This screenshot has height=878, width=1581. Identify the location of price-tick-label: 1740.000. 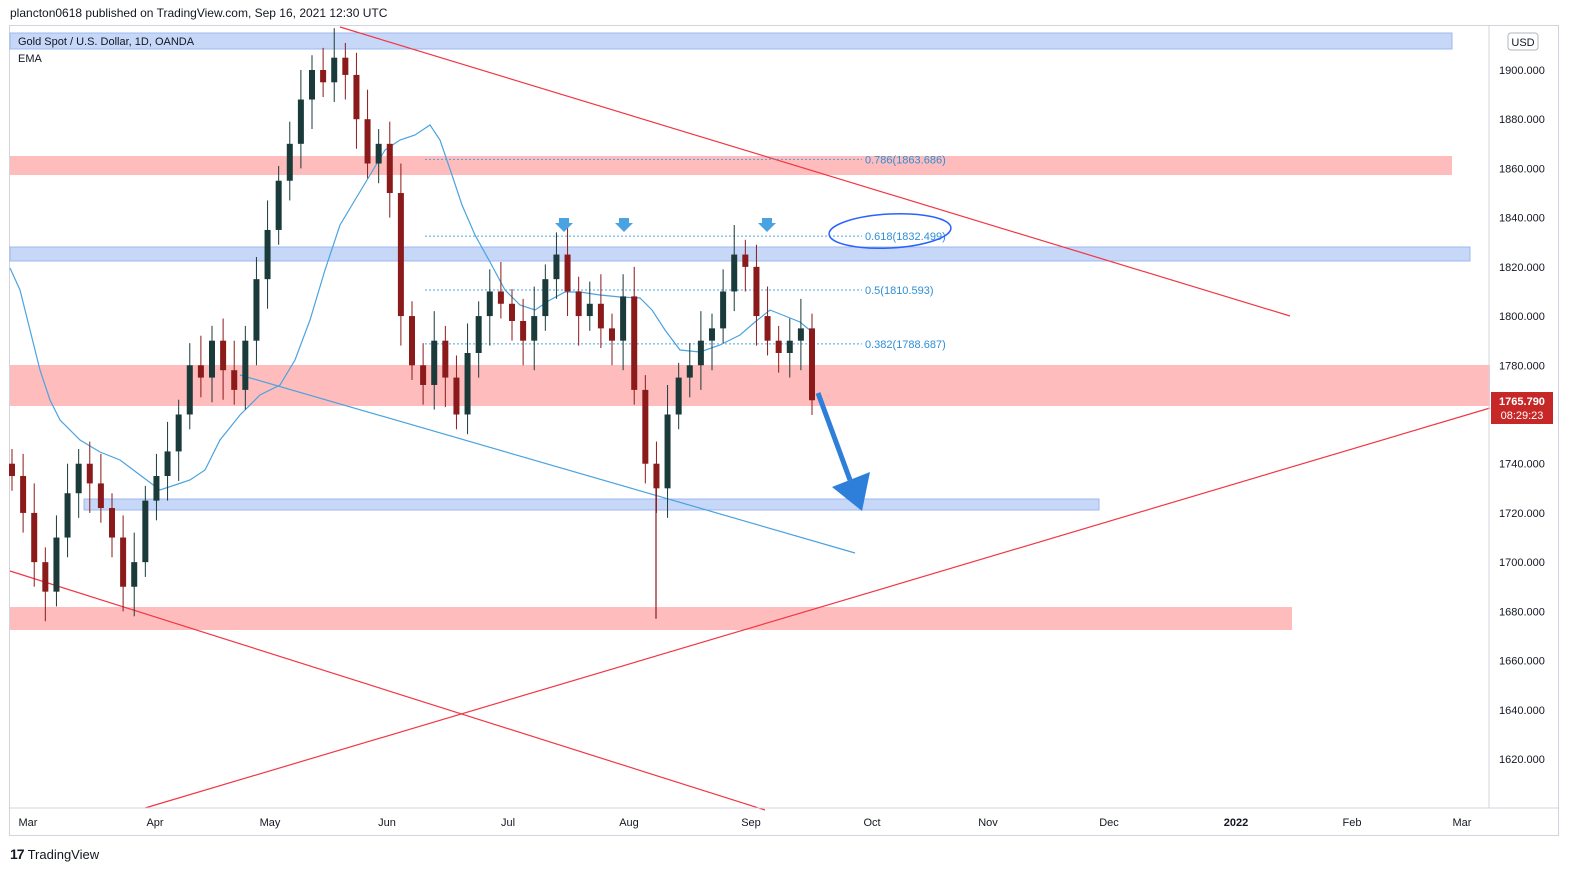
(1522, 465).